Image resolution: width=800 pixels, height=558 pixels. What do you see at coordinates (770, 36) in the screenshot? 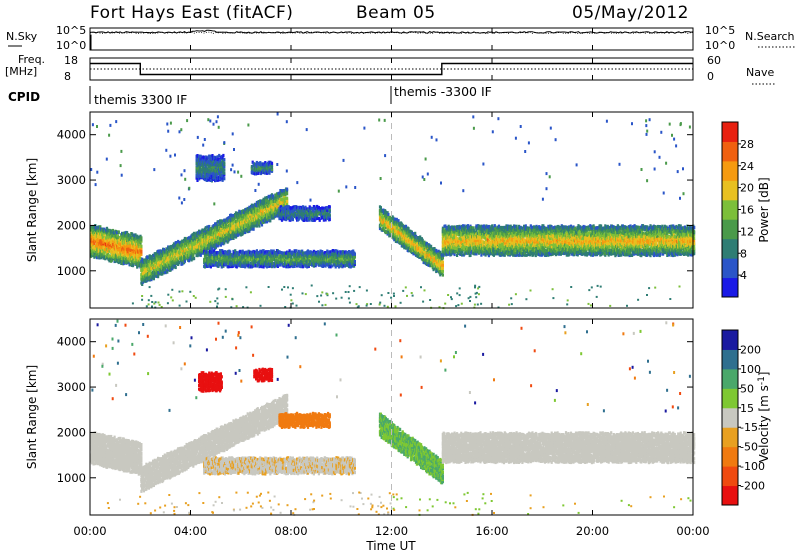
I see `nsearch-label: N.Search` at bounding box center [770, 36].